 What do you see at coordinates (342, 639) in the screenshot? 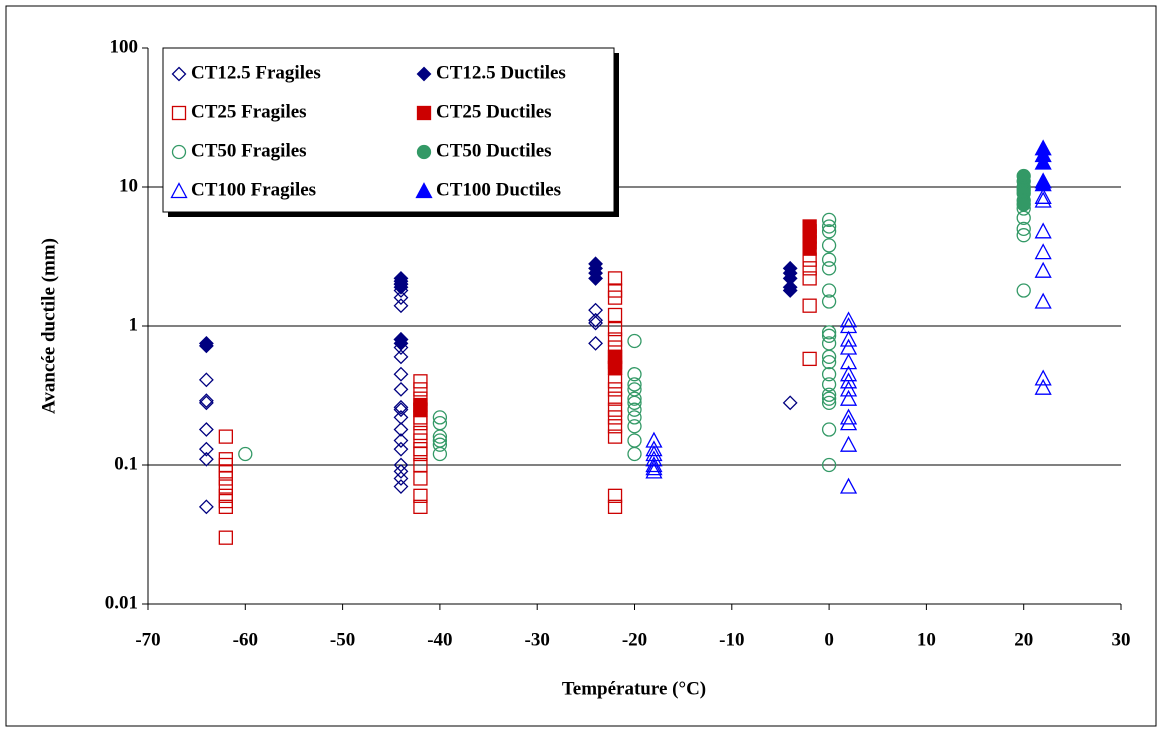
I see `x-tick-label: -50` at bounding box center [342, 639].